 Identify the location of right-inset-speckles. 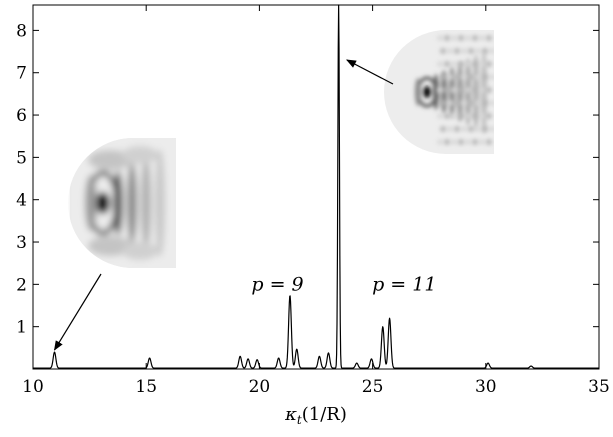
(465, 90).